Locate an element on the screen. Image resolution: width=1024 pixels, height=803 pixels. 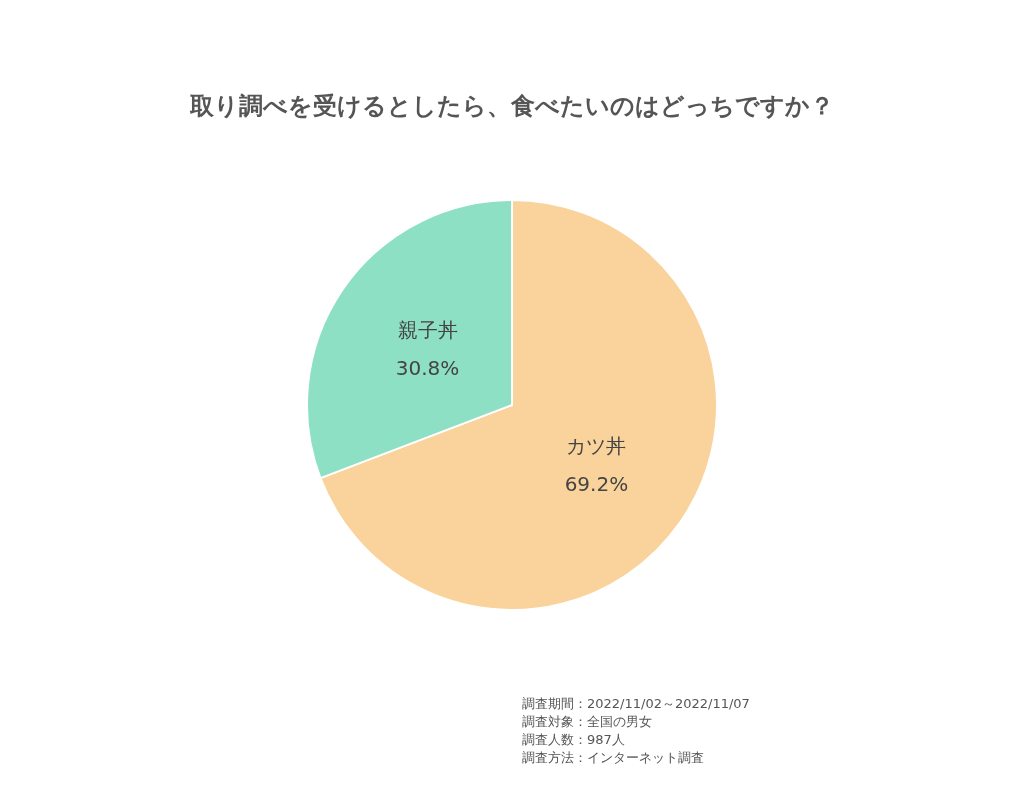
text: 調査対象：全国の男女 is located at coordinates (587, 721).